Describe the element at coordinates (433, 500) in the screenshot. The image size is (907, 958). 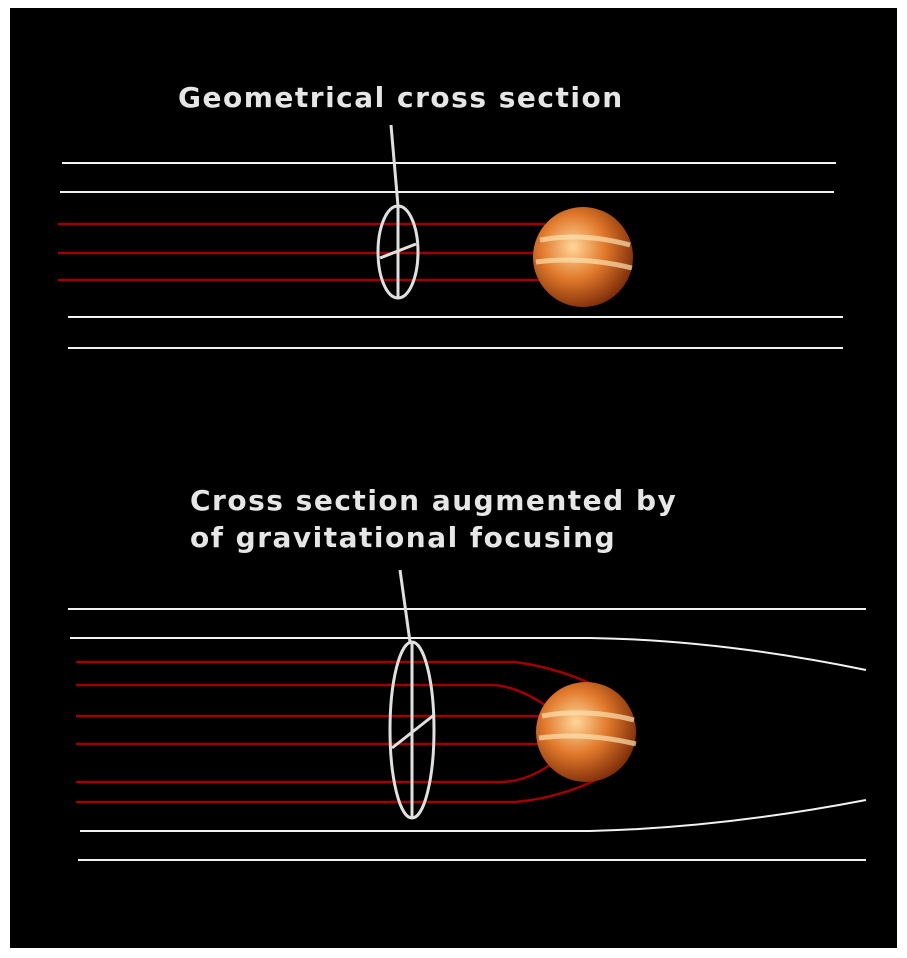
I see `panel-label: Cross section augmented by` at that location.